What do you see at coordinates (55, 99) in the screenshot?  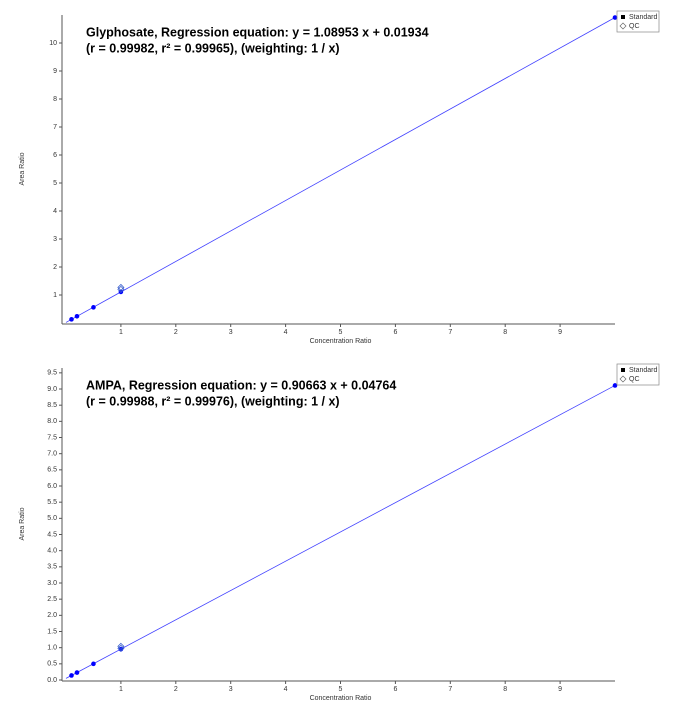 I see `y-tick-label: 8` at bounding box center [55, 99].